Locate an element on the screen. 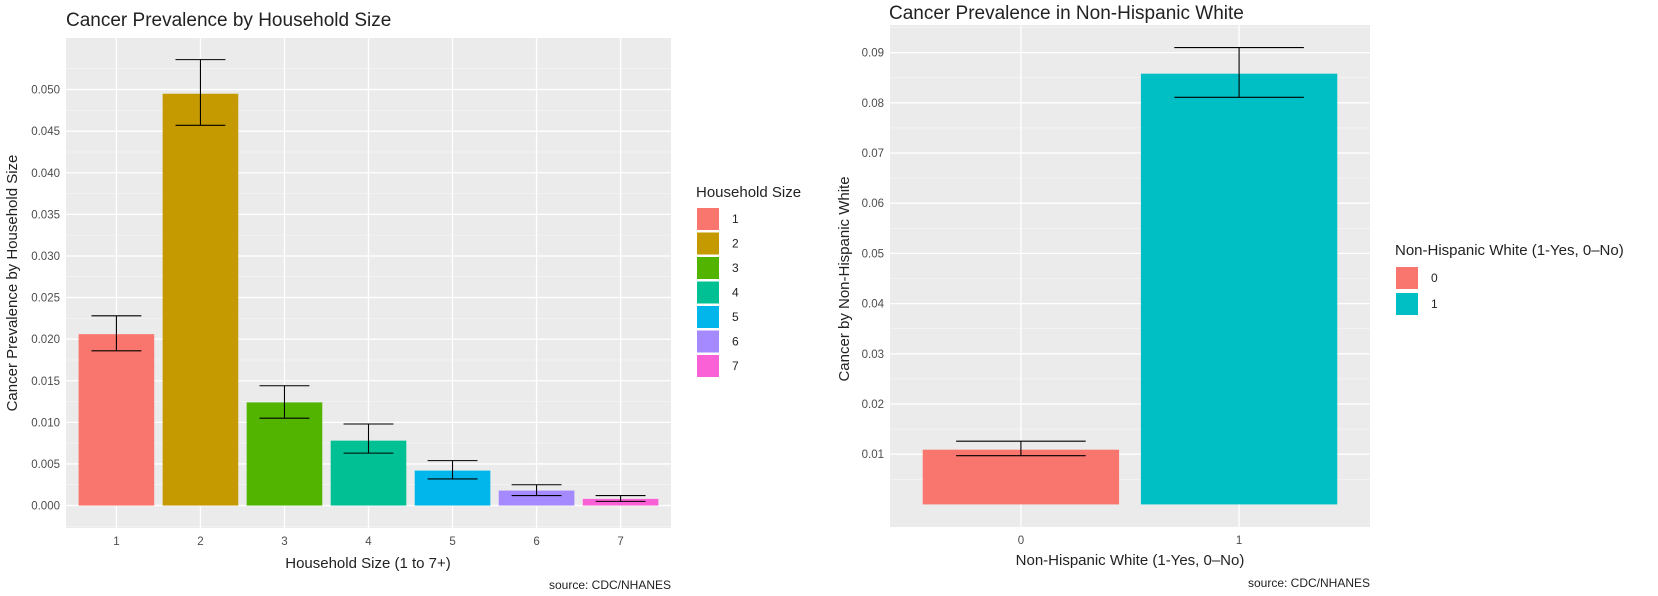 Image resolution: width=1658 pixels, height=596 pixels. y-tick-label: 0.050 is located at coordinates (45, 91).